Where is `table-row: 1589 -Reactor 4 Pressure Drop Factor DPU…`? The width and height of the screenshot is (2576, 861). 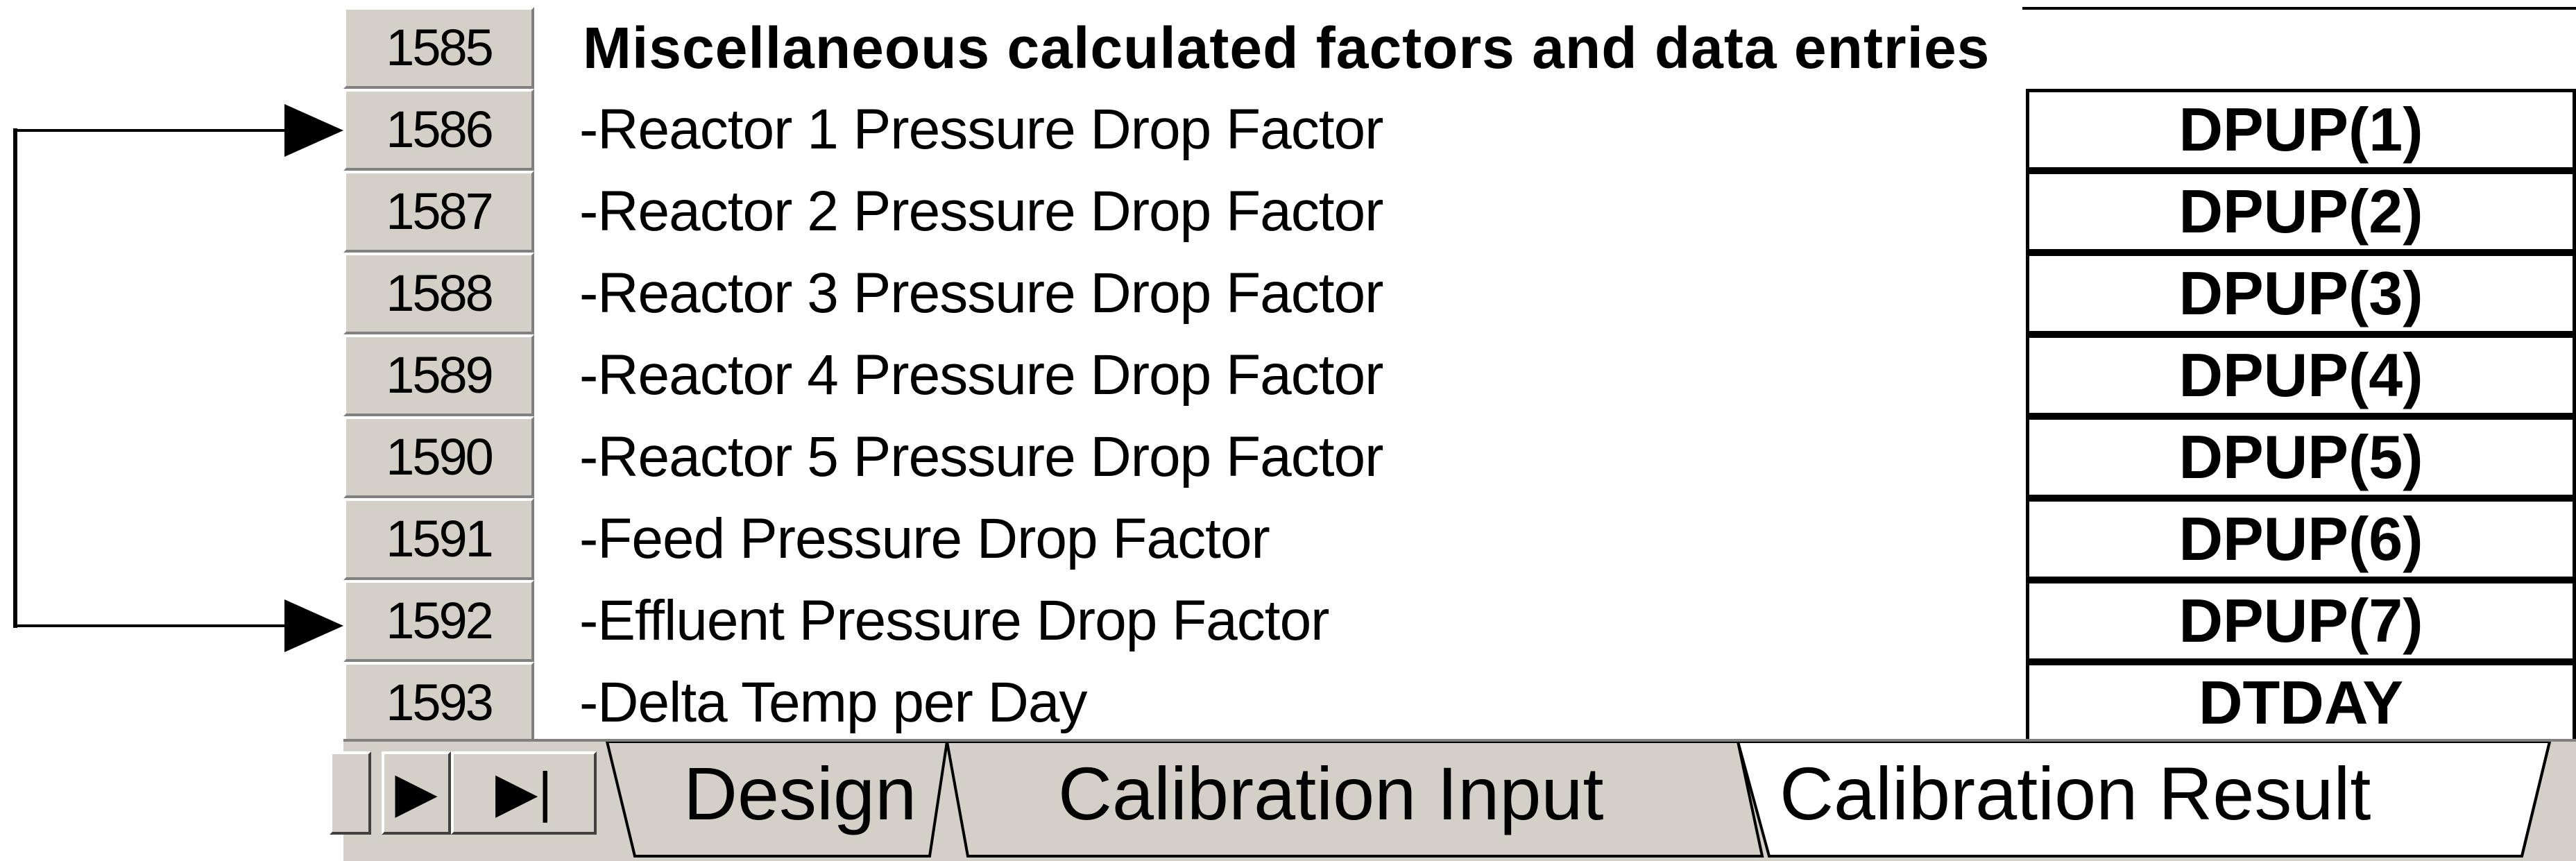 table-row: 1589 -Reactor 4 Pressure Drop Factor DPU… is located at coordinates (1459, 375).